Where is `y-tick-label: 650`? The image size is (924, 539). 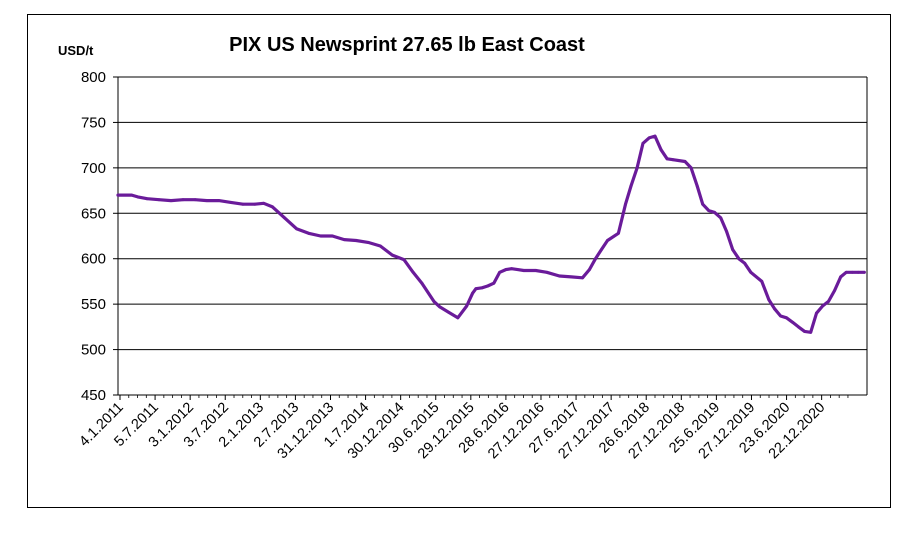
y-tick-label: 650 is located at coordinates (93, 213).